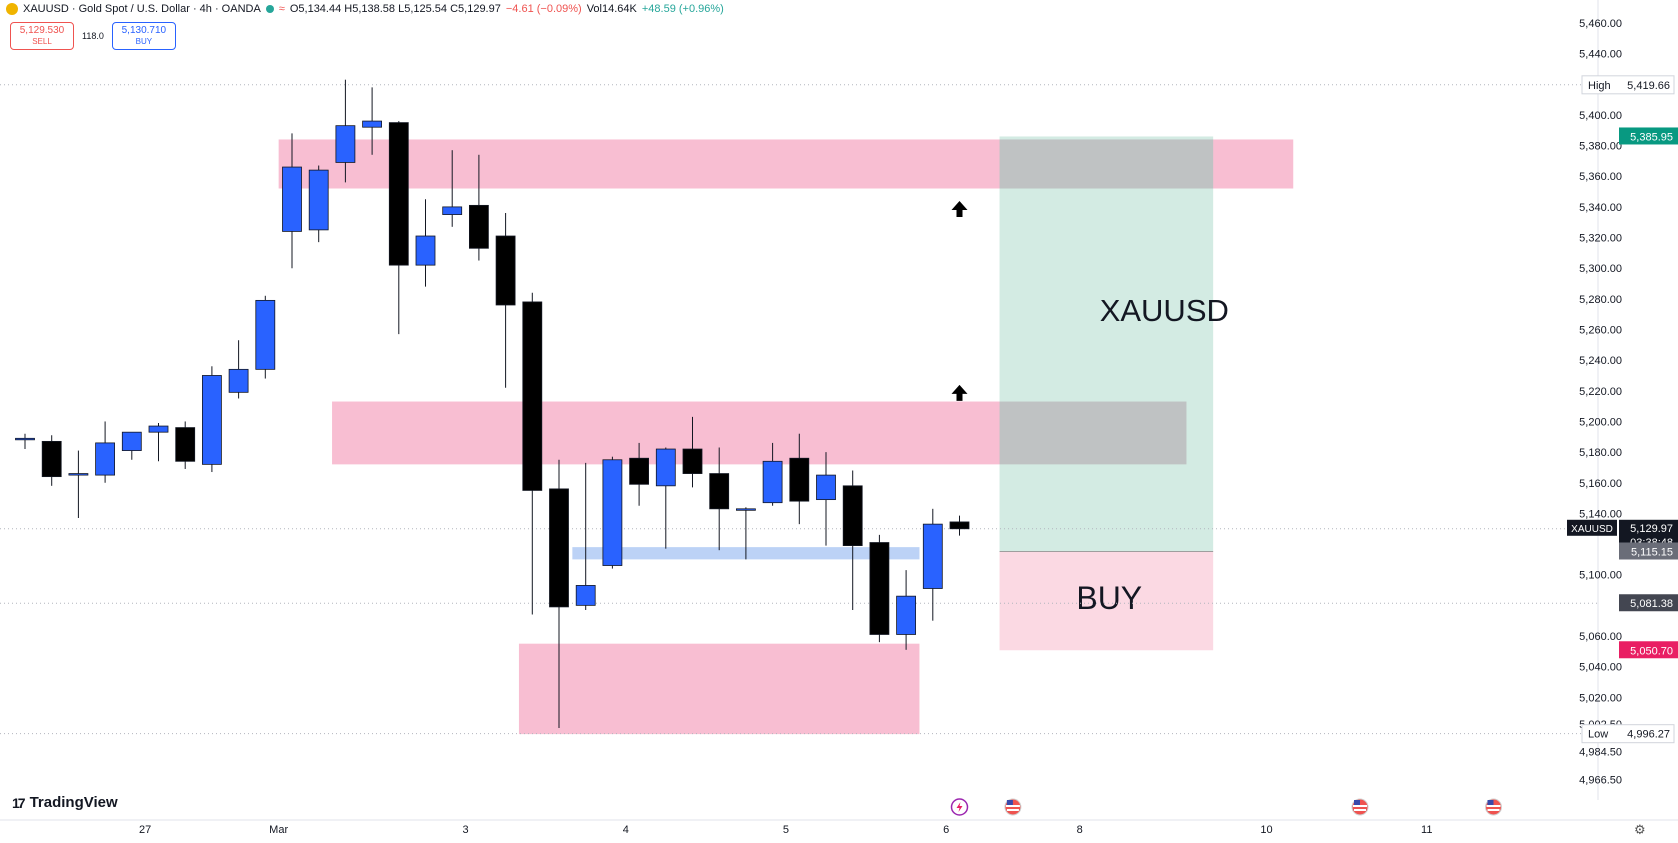 Image resolution: width=1678 pixels, height=843 pixels. Describe the element at coordinates (1106, 601) in the screenshot. I see `stop-zone` at that location.